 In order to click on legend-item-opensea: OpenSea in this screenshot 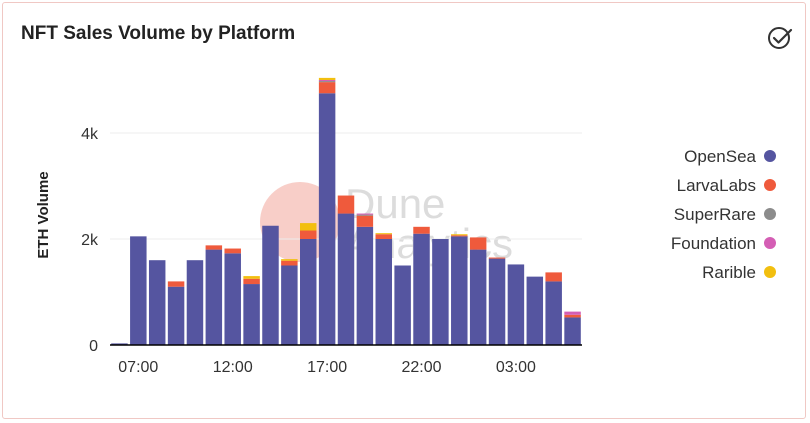, I will do `click(730, 156)`.